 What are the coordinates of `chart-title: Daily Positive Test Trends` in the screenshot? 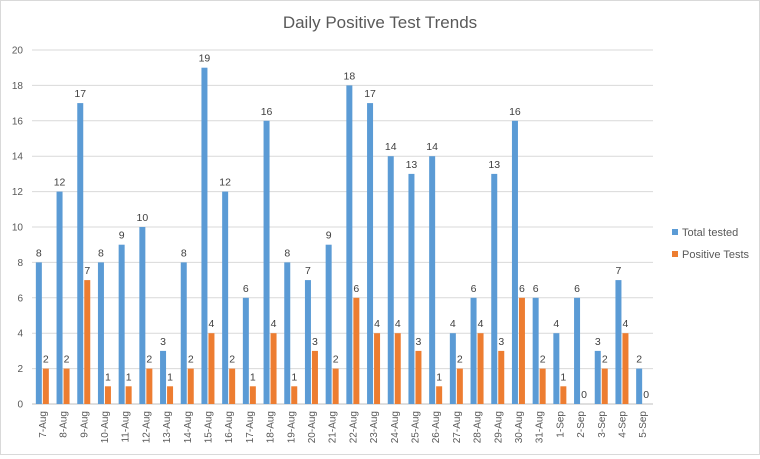 It's located at (380, 22).